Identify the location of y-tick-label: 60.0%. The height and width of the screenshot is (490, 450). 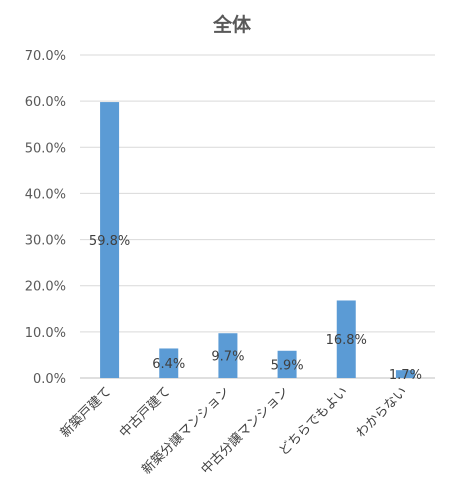
(45, 102).